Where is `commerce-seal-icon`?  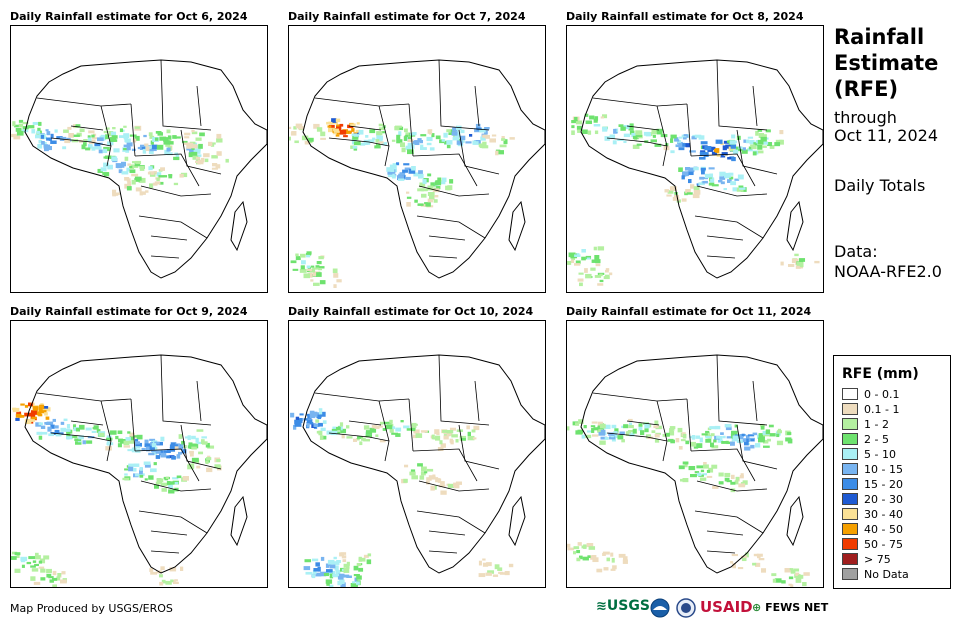
commerce-seal-icon is located at coordinates (686, 608).